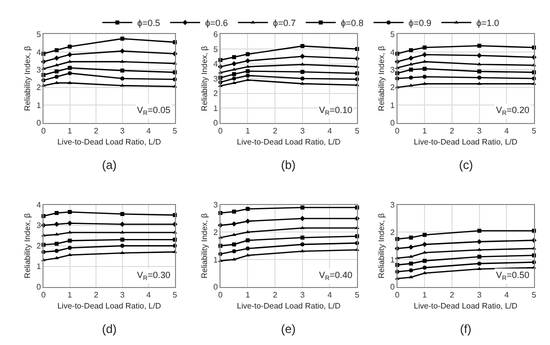 This screenshot has width=550, height=345. What do you see at coordinates (466, 165) in the screenshot?
I see `text: (c)` at bounding box center [466, 165].